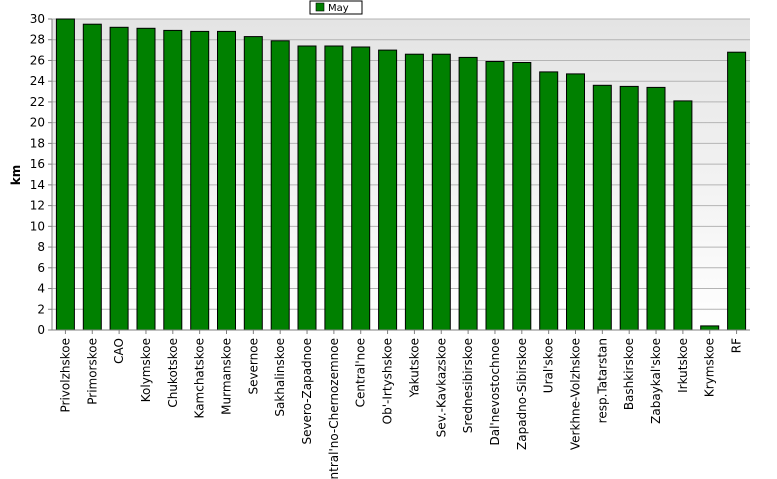  I want to click on y-tick-label: 28, so click(37, 40).